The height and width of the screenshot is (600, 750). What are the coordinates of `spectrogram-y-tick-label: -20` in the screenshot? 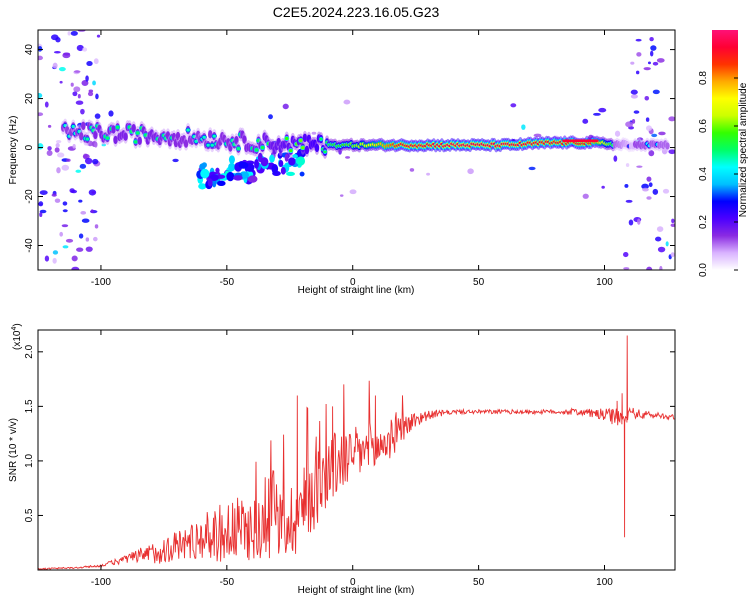 It's located at (29, 196).